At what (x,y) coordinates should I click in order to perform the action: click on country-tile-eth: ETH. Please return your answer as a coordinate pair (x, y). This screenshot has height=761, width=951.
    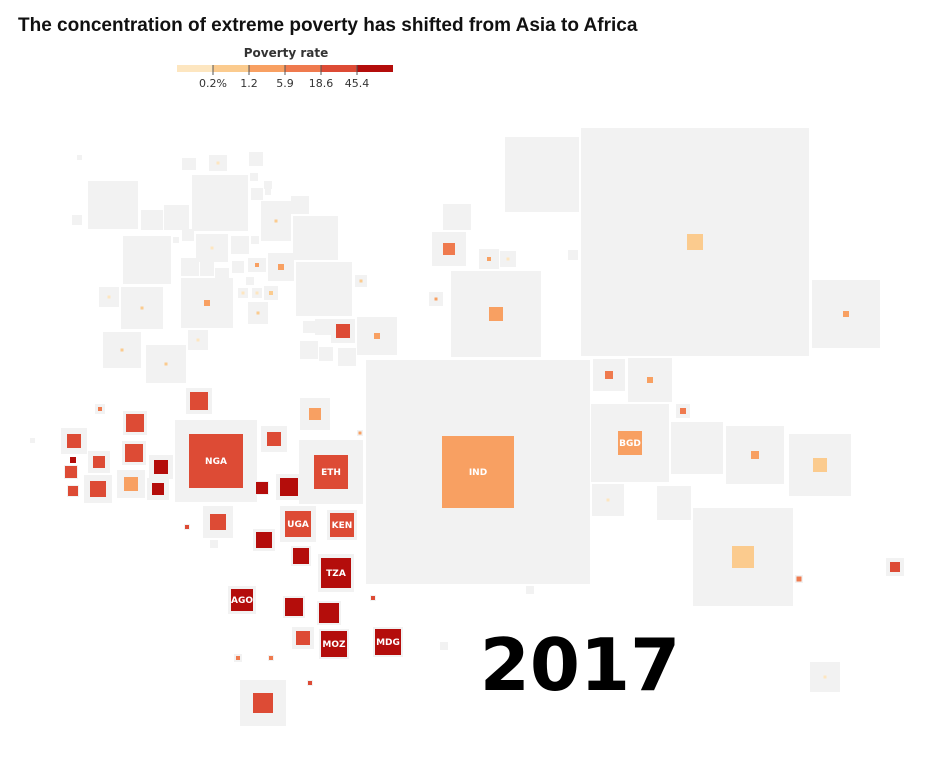
    Looking at the image, I should click on (331, 472).